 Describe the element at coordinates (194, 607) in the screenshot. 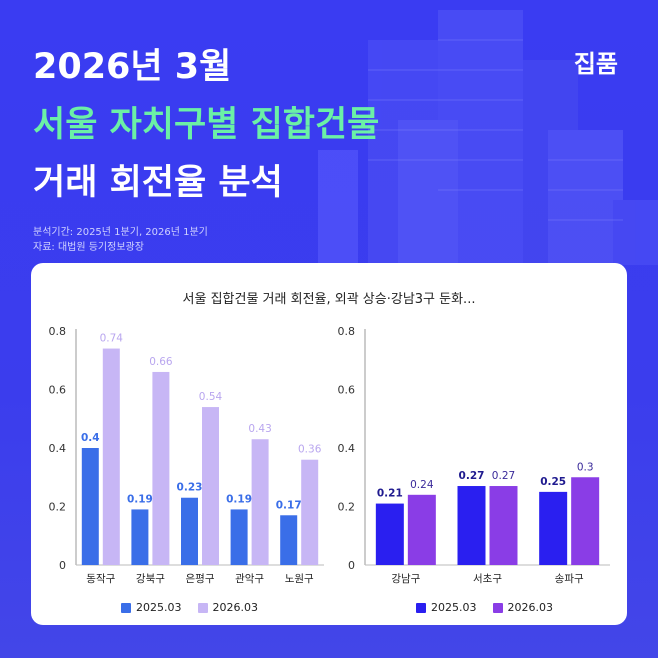

I see `legend-left: 2025.03 2026.03` at that location.